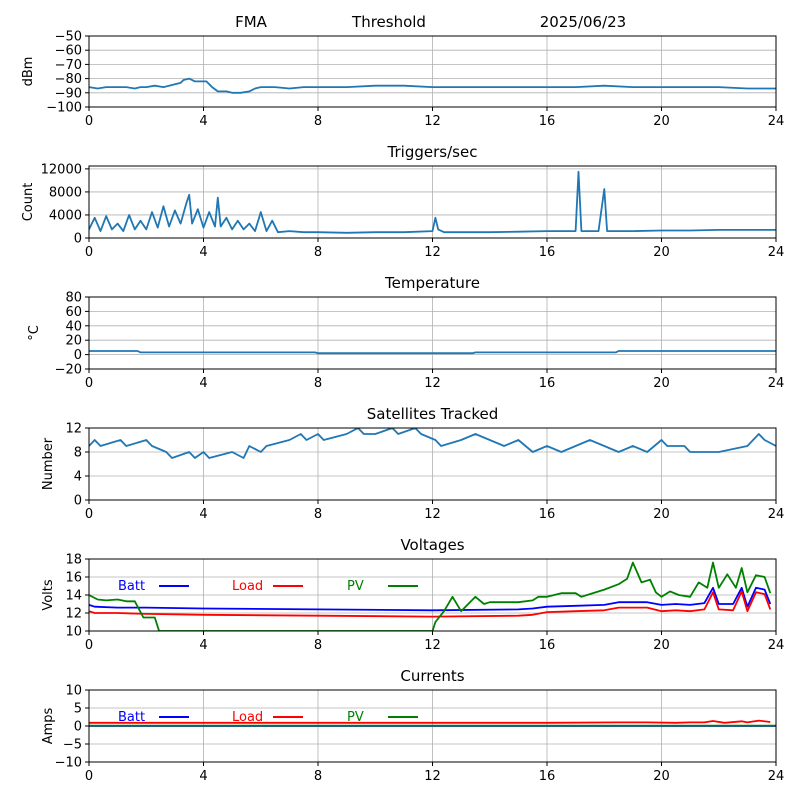 The width and height of the screenshot is (800, 804). I want to click on signal-xtick-label: 20, so click(661, 121).